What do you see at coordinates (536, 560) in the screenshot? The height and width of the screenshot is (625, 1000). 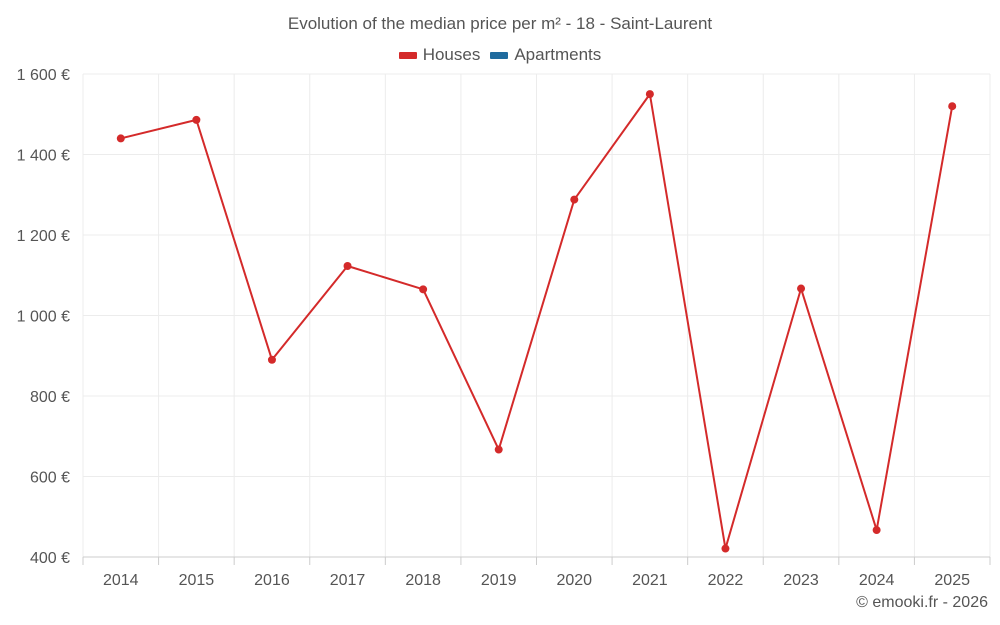 I see `axes` at bounding box center [536, 560].